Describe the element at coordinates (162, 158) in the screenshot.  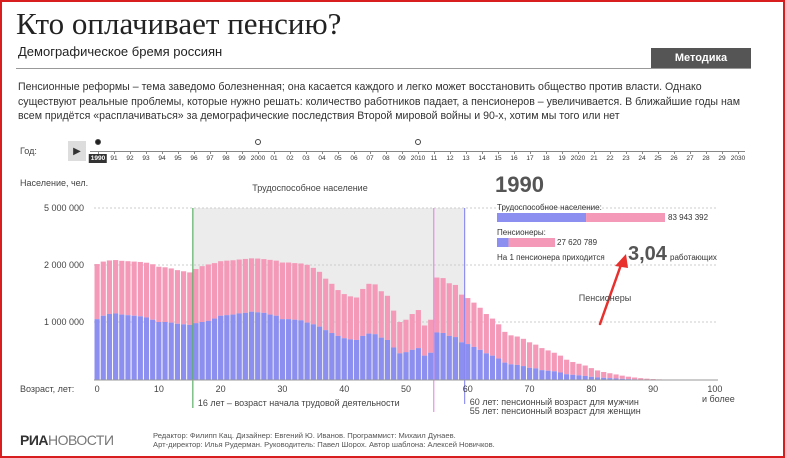
I see `timeline-year: 94` at that location.